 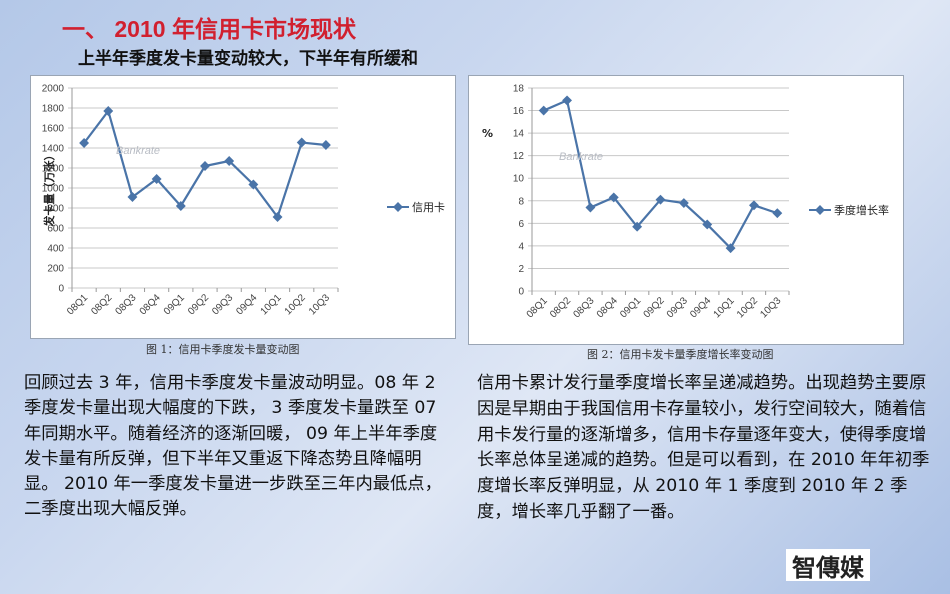 I want to click on y-axis-label: %, so click(x=487, y=133).